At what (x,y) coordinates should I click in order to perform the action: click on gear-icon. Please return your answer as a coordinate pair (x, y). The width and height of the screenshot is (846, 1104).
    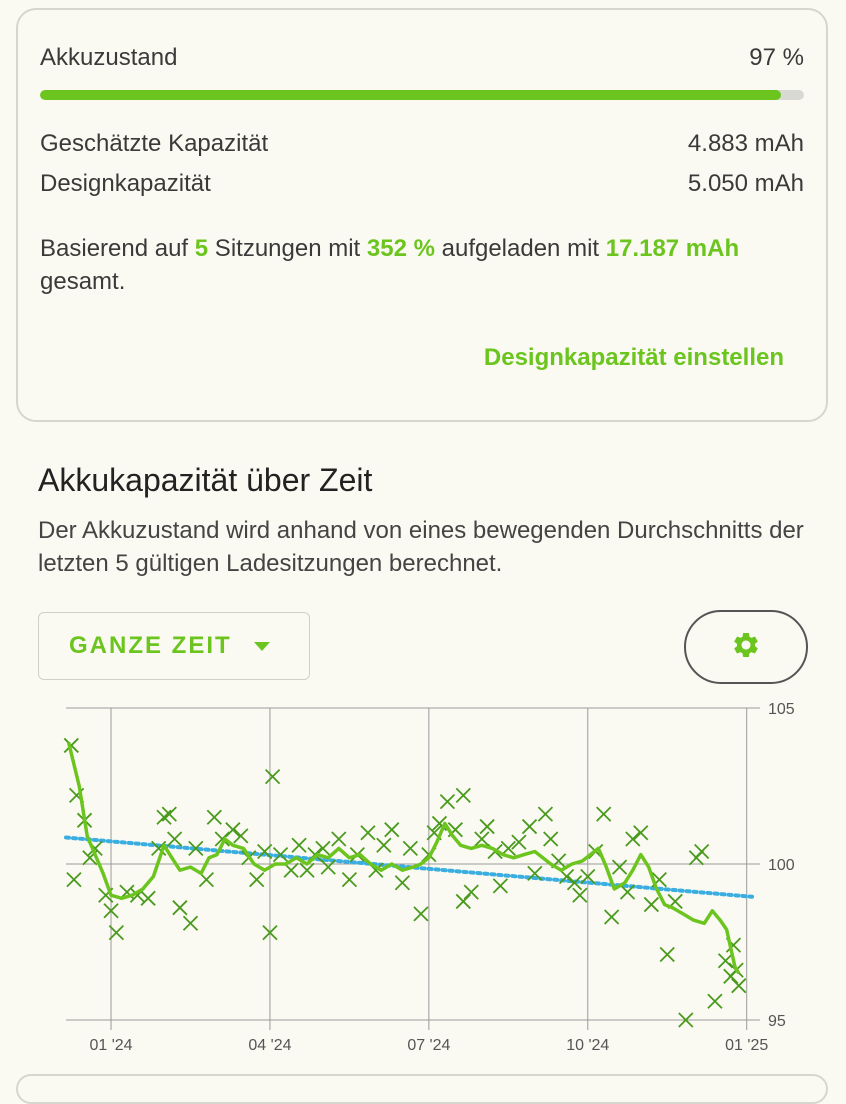
    Looking at the image, I should click on (746, 647).